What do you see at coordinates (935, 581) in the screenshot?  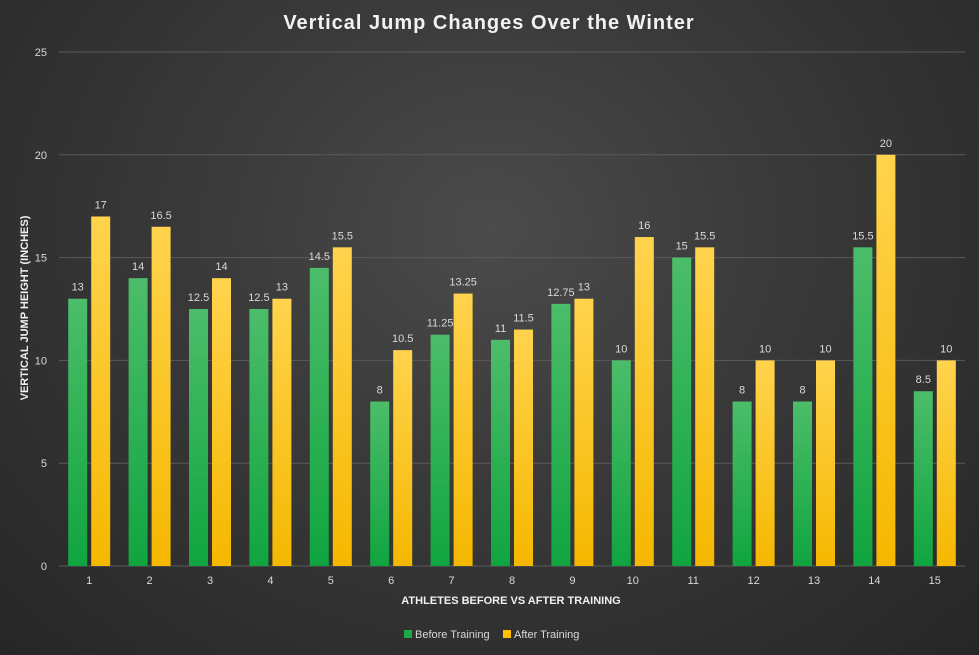 I see `x-tick-label: 15` at bounding box center [935, 581].